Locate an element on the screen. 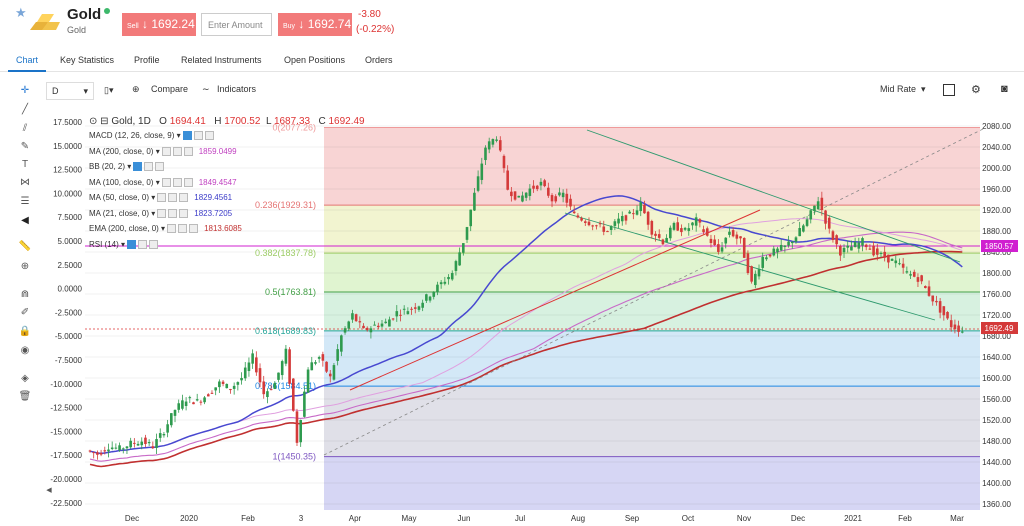 The width and height of the screenshot is (1024, 526). eye-icon: ◉ is located at coordinates (25, 350).